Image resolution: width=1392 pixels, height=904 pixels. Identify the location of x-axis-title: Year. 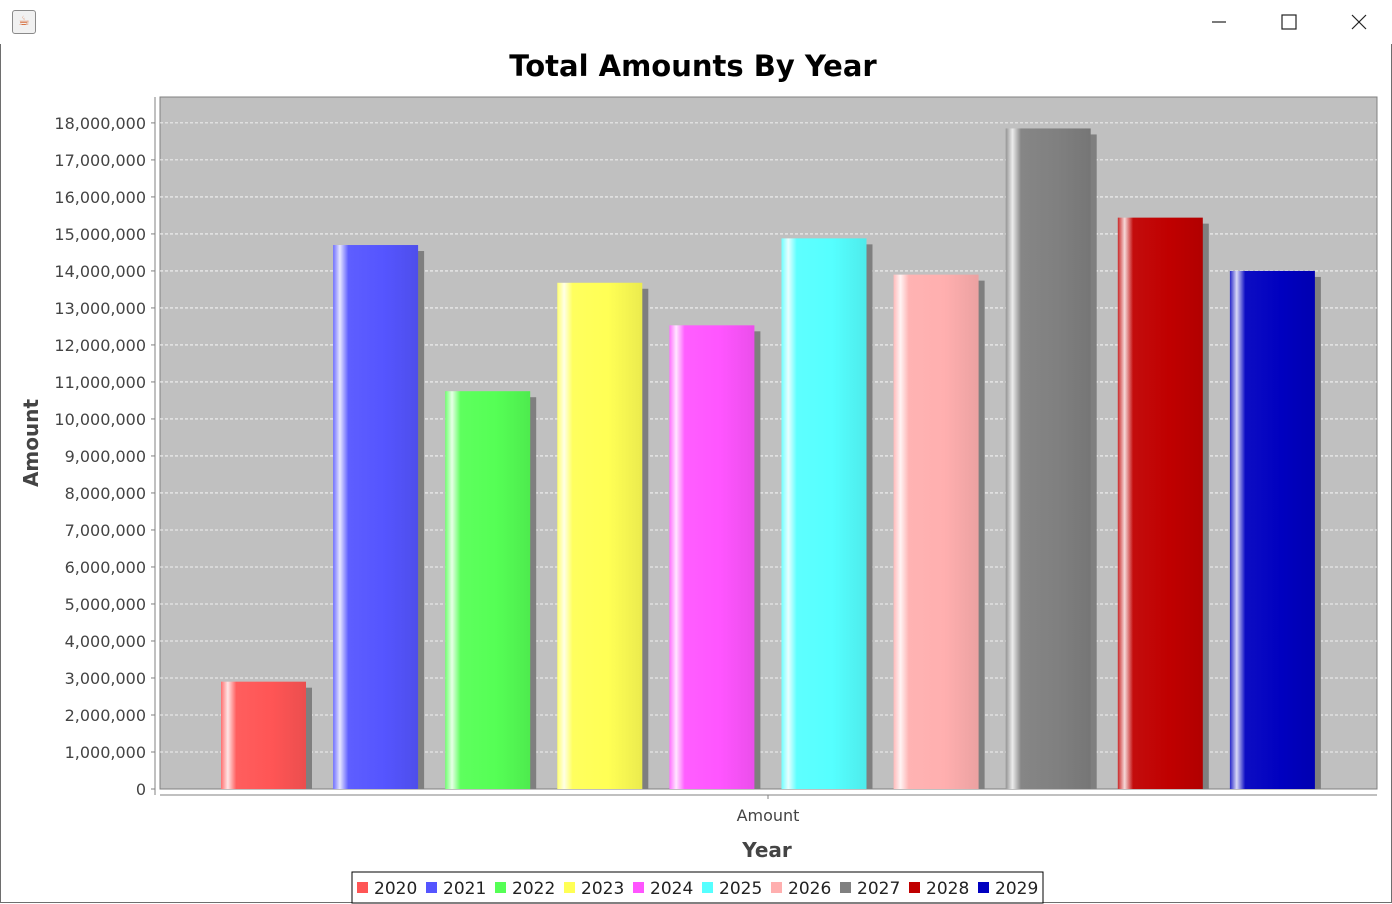
(766, 850).